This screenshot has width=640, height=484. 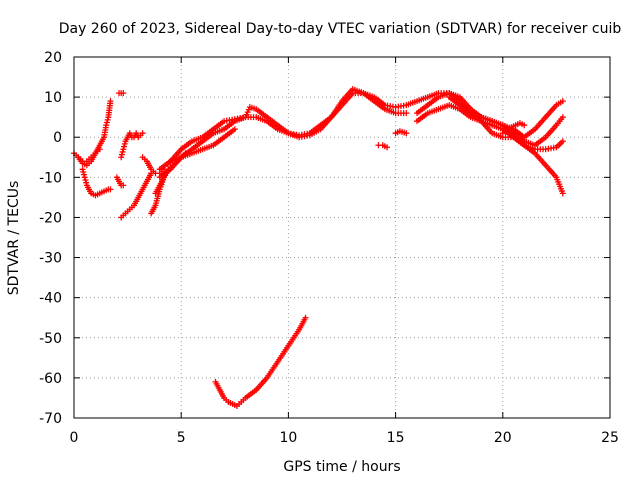 What do you see at coordinates (50, 299) in the screenshot?
I see `y-tick-label: -40` at bounding box center [50, 299].